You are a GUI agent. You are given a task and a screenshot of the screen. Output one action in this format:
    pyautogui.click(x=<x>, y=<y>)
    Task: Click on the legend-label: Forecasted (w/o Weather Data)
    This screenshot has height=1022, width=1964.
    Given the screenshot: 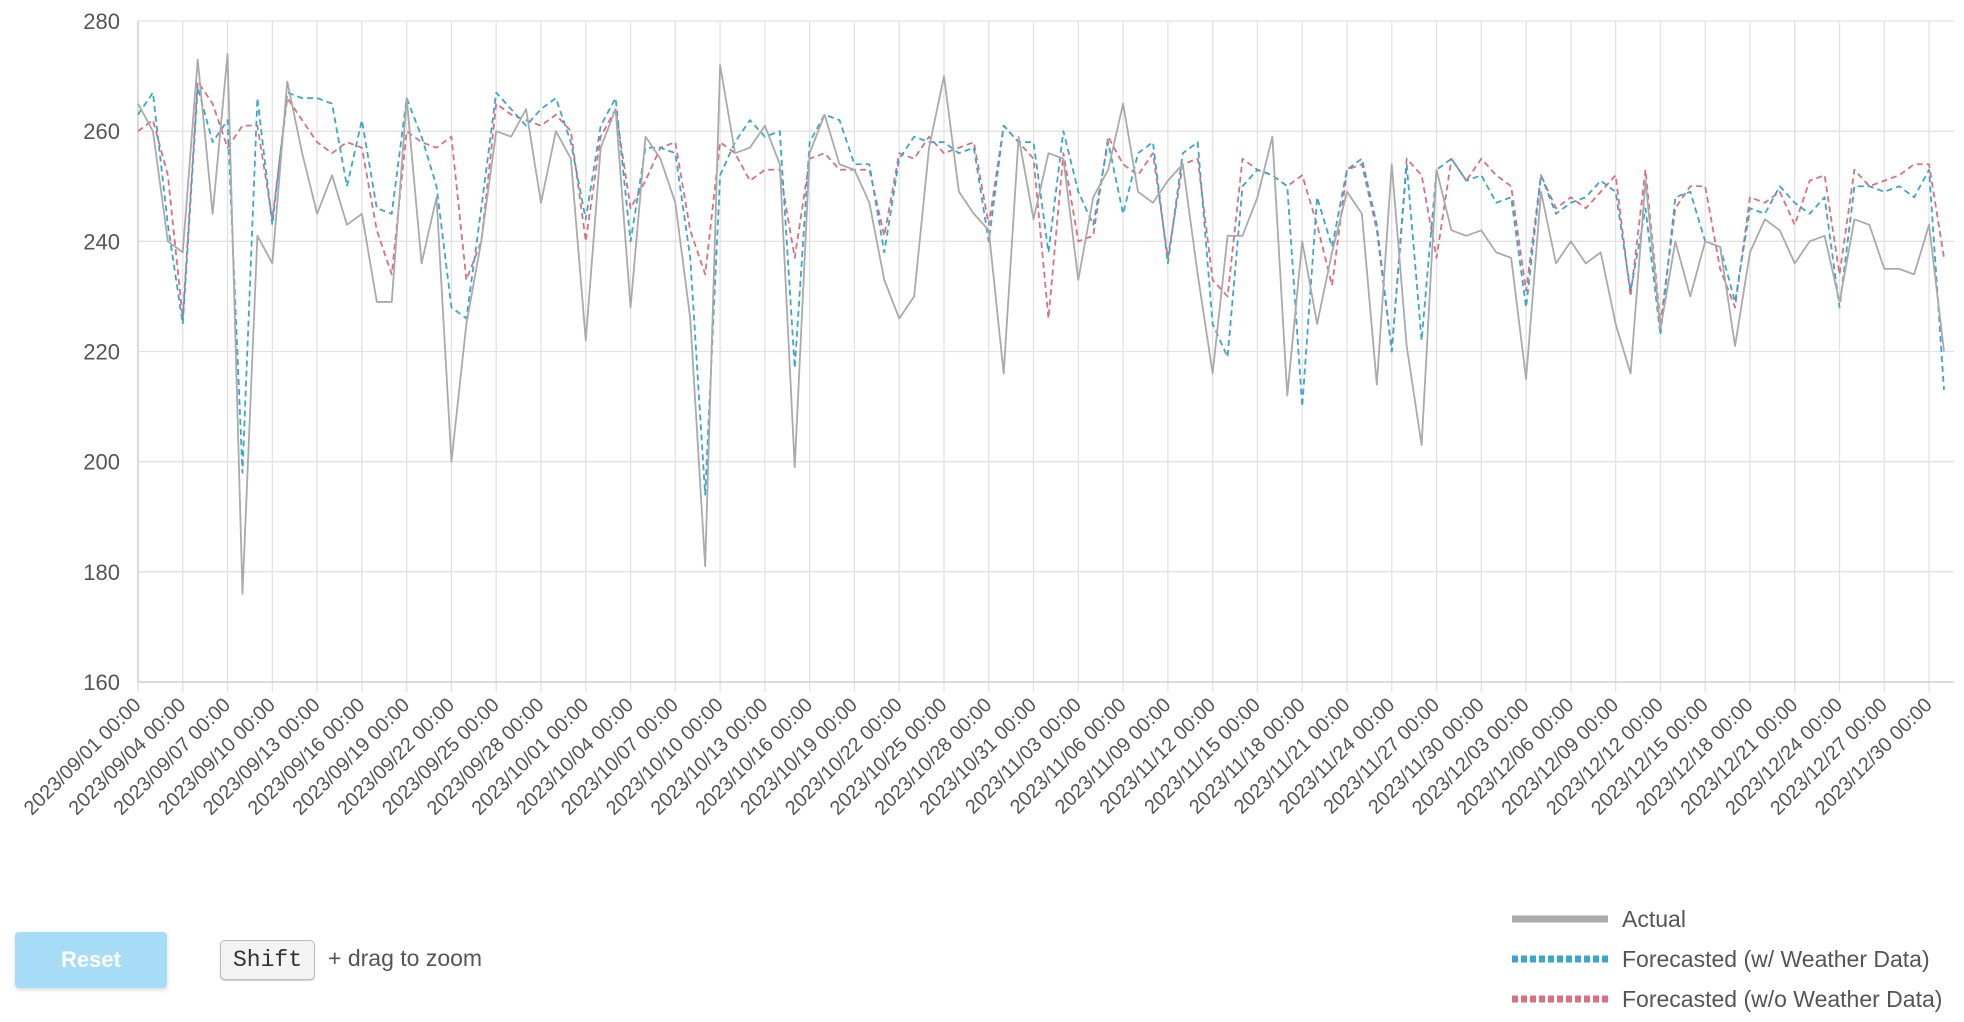 What is the action you would take?
    pyautogui.click(x=1782, y=999)
    